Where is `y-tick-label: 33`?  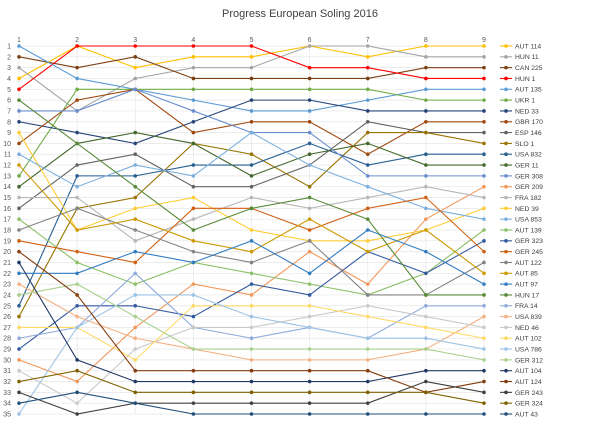
y-tick-label: 33 is located at coordinates (7, 393).